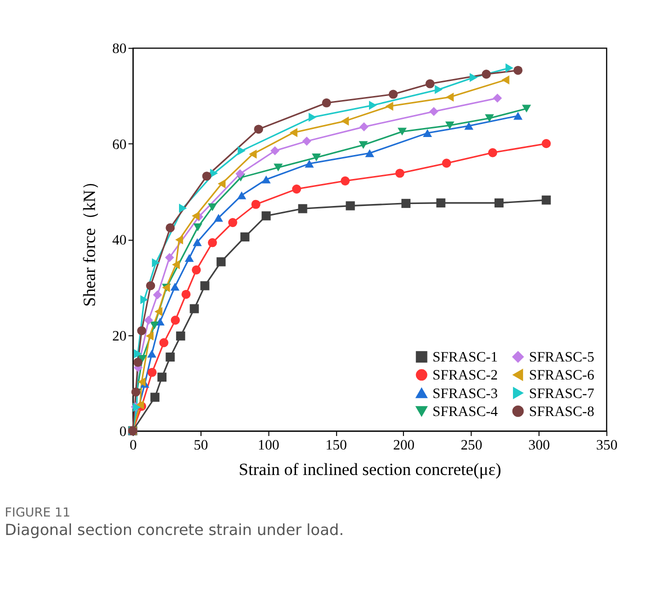  I want to click on legend-label: SFRASC-4, so click(465, 412).